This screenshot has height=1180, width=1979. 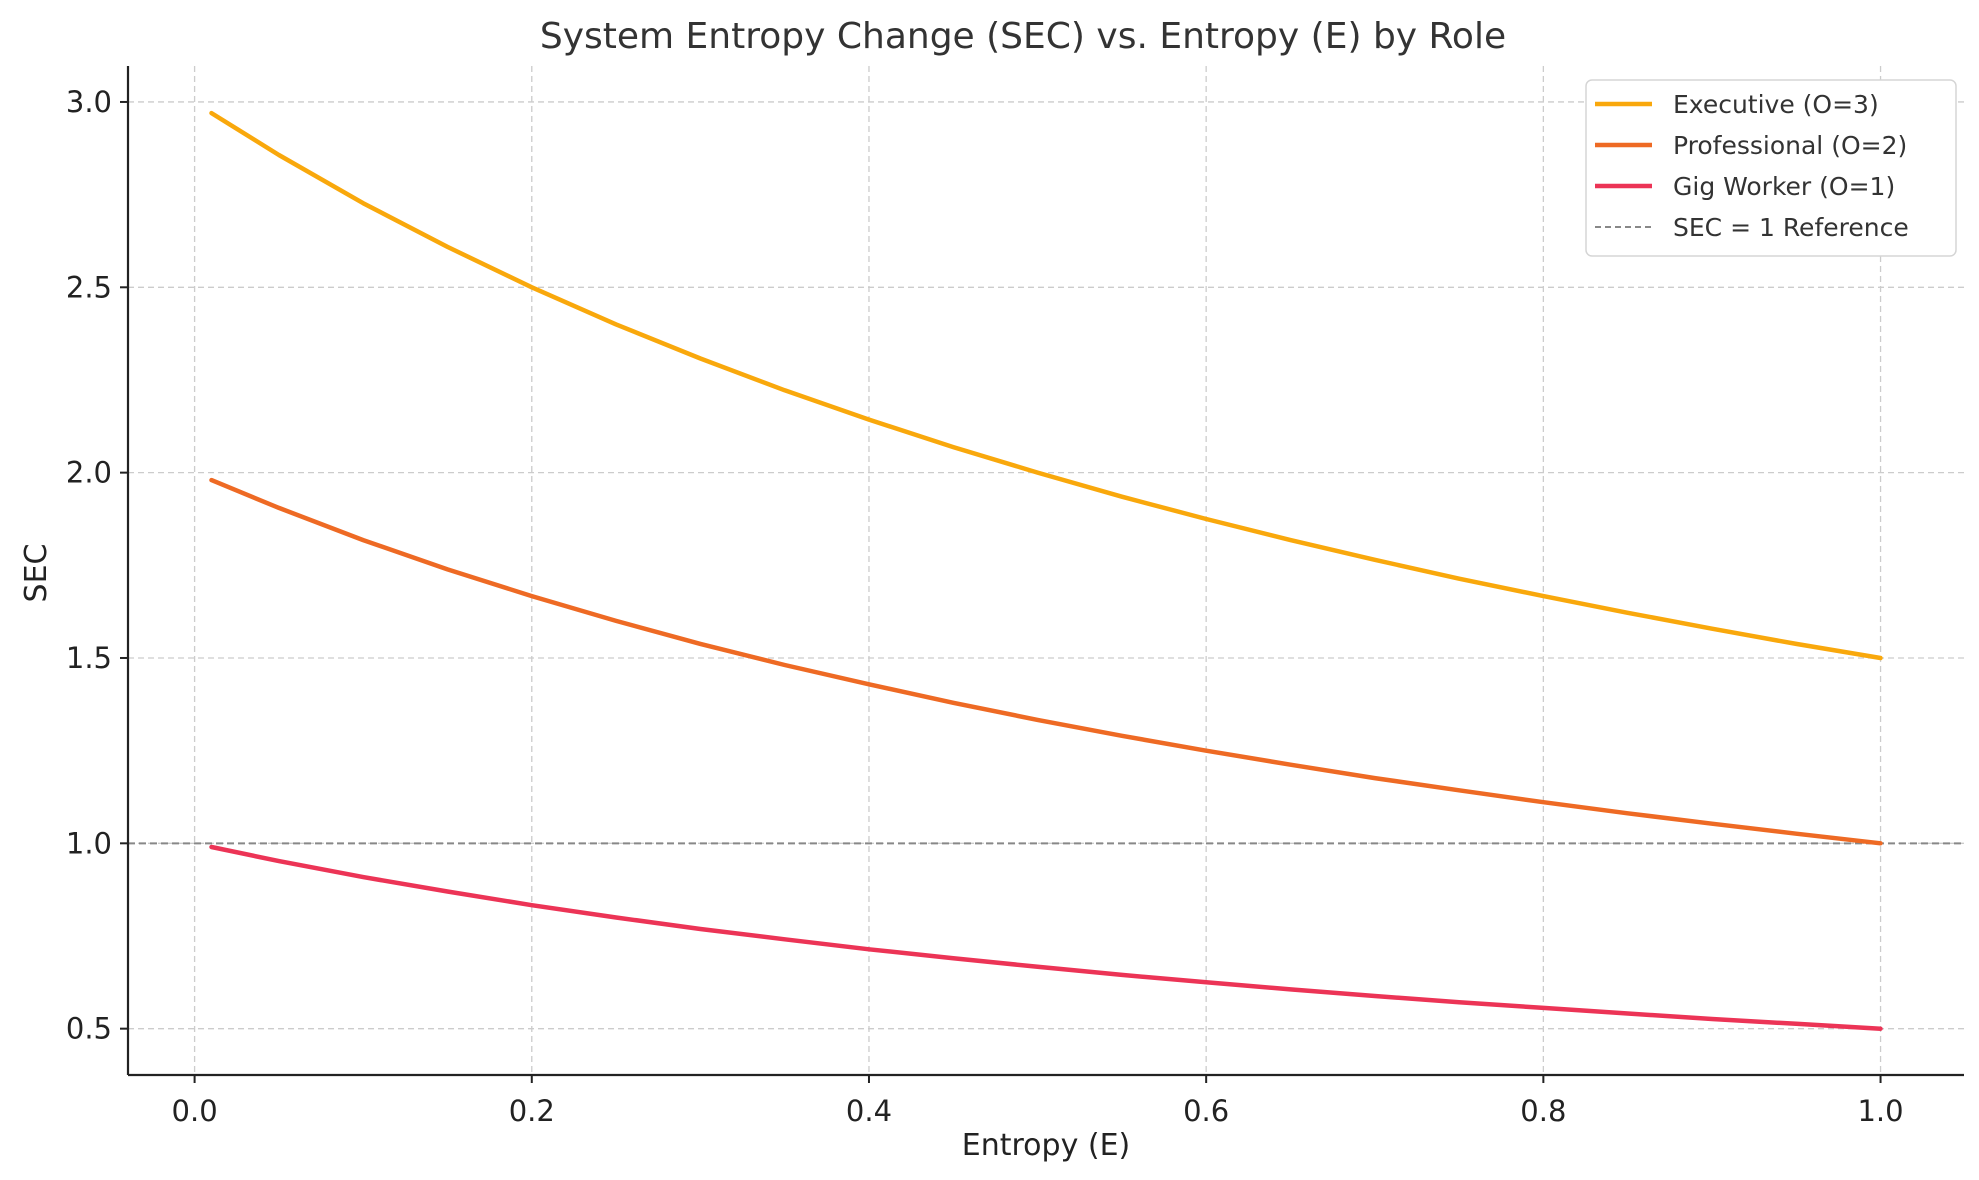 I want to click on legend-label: Gig Worker (O=1), so click(x=1784, y=186).